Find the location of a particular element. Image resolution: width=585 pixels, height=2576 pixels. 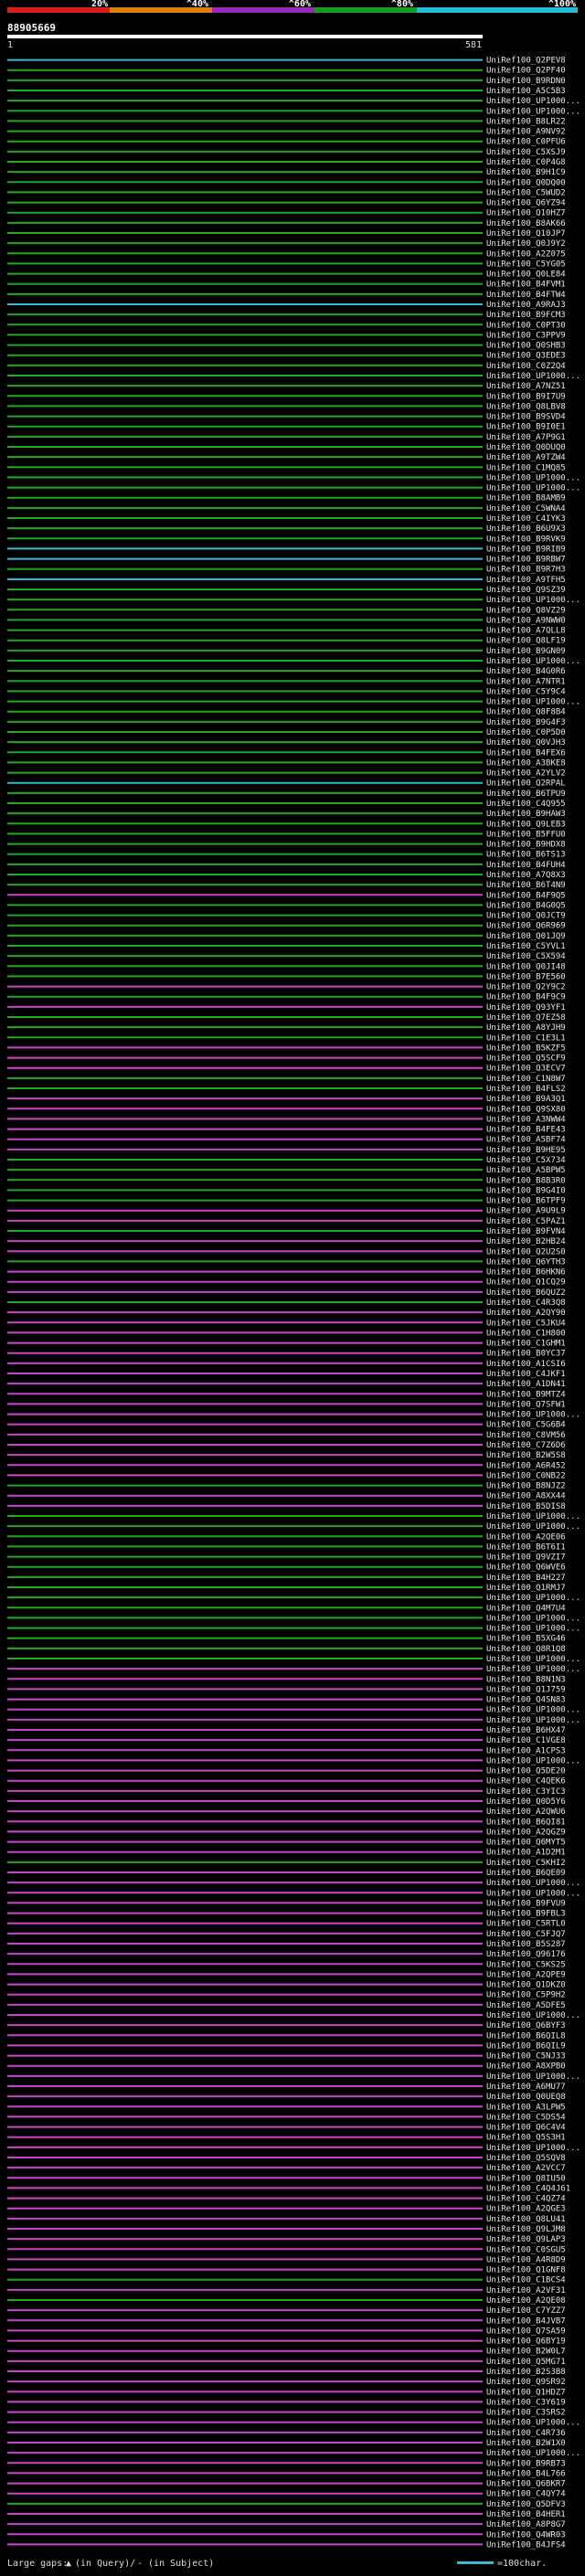

hit-label: UniRef100_A6R452 is located at coordinates (526, 1465).